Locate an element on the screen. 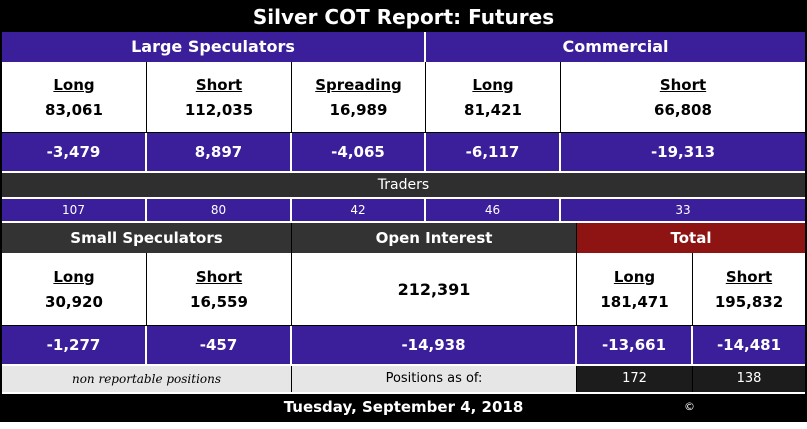 The image size is (807, 429). section-header-small-speculators: Small Speculators is located at coordinates (147, 238).